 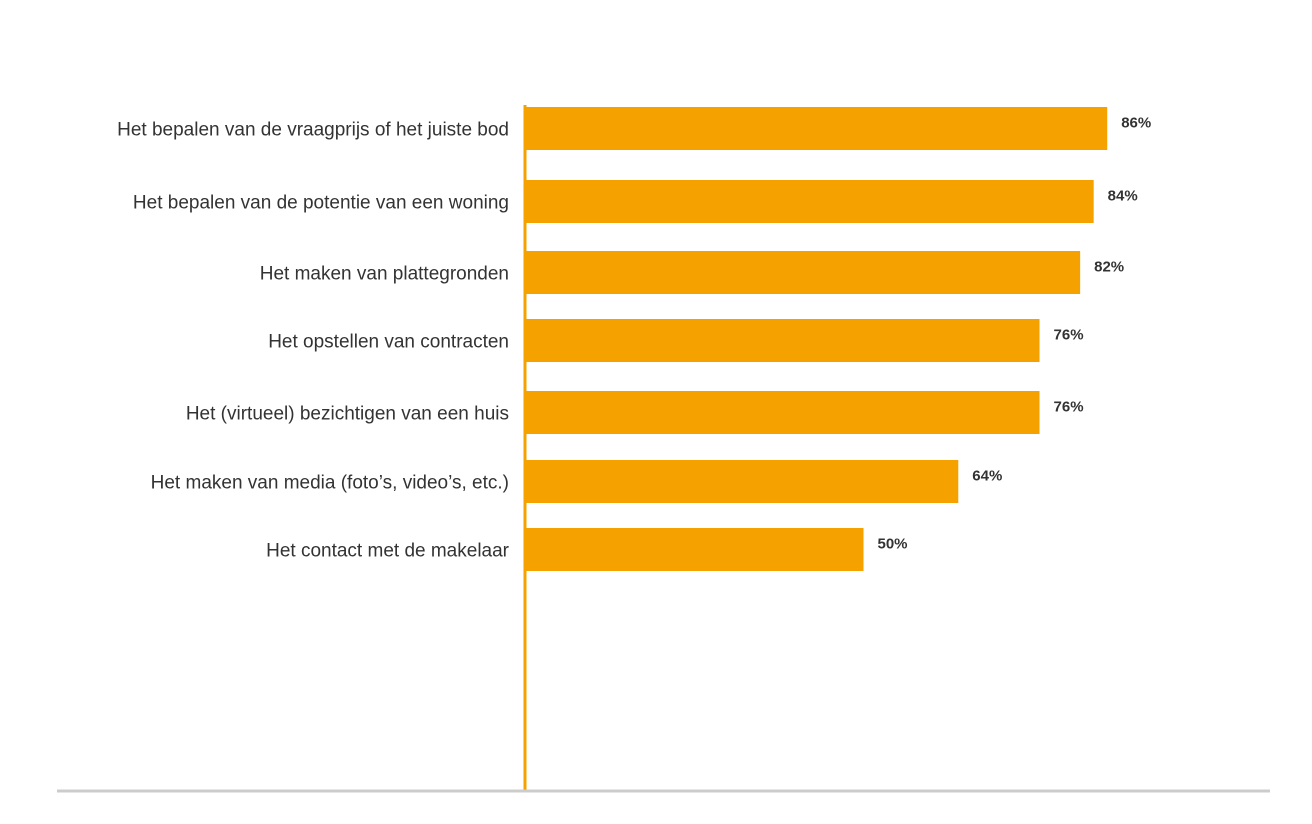 I want to click on value-label-4: 76%, so click(x=1069, y=335).